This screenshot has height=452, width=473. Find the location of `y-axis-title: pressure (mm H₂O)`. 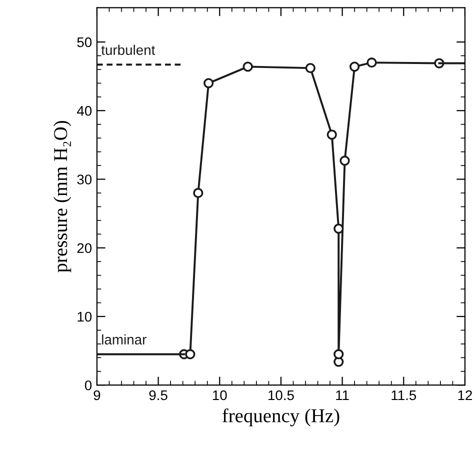

y-axis-title: pressure (mm H₂O) is located at coordinates (62, 196).